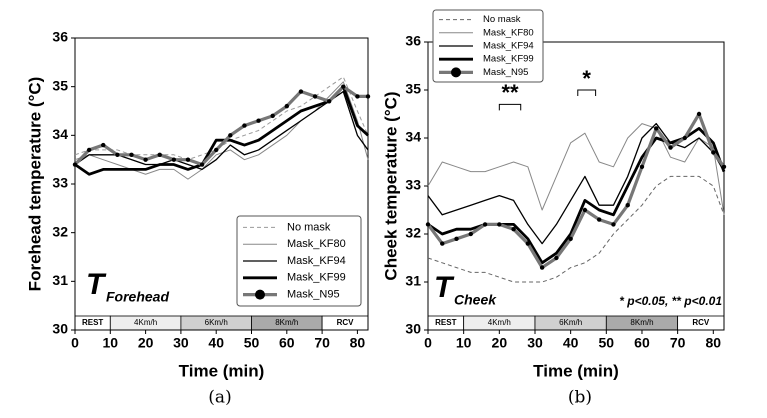  Describe the element at coordinates (576, 370) in the screenshot. I see `x-axis-label: Time (min)` at that location.